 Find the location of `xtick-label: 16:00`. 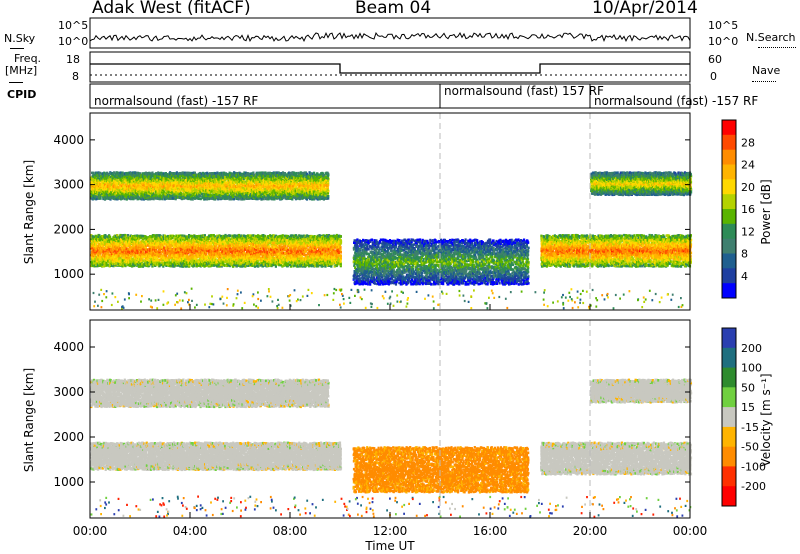

xtick-label: 16:00 is located at coordinates (490, 531).